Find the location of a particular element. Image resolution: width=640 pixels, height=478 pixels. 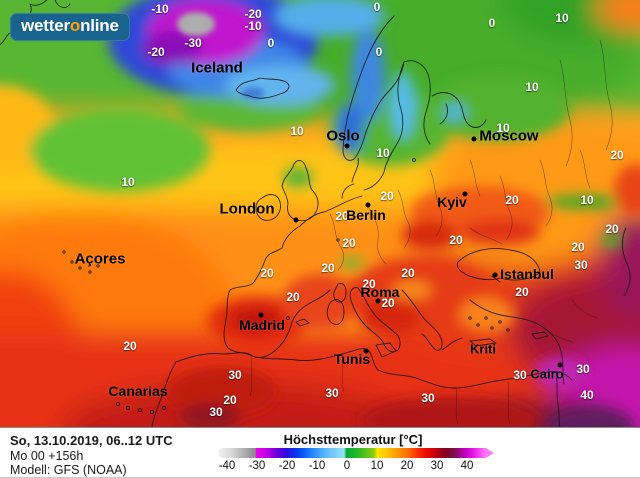

wetteronline-logo: wetteronline is located at coordinates (70, 27).